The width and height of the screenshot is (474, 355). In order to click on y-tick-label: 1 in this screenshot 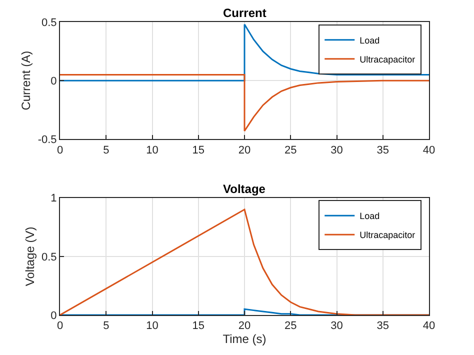, I will do `click(53, 198)`.